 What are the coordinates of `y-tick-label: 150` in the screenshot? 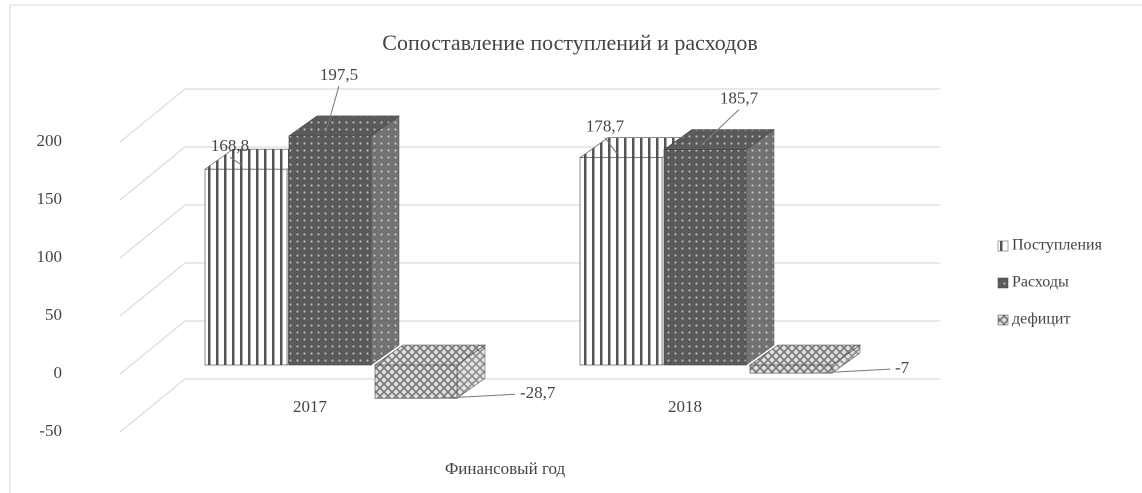 It's located at (50, 198).